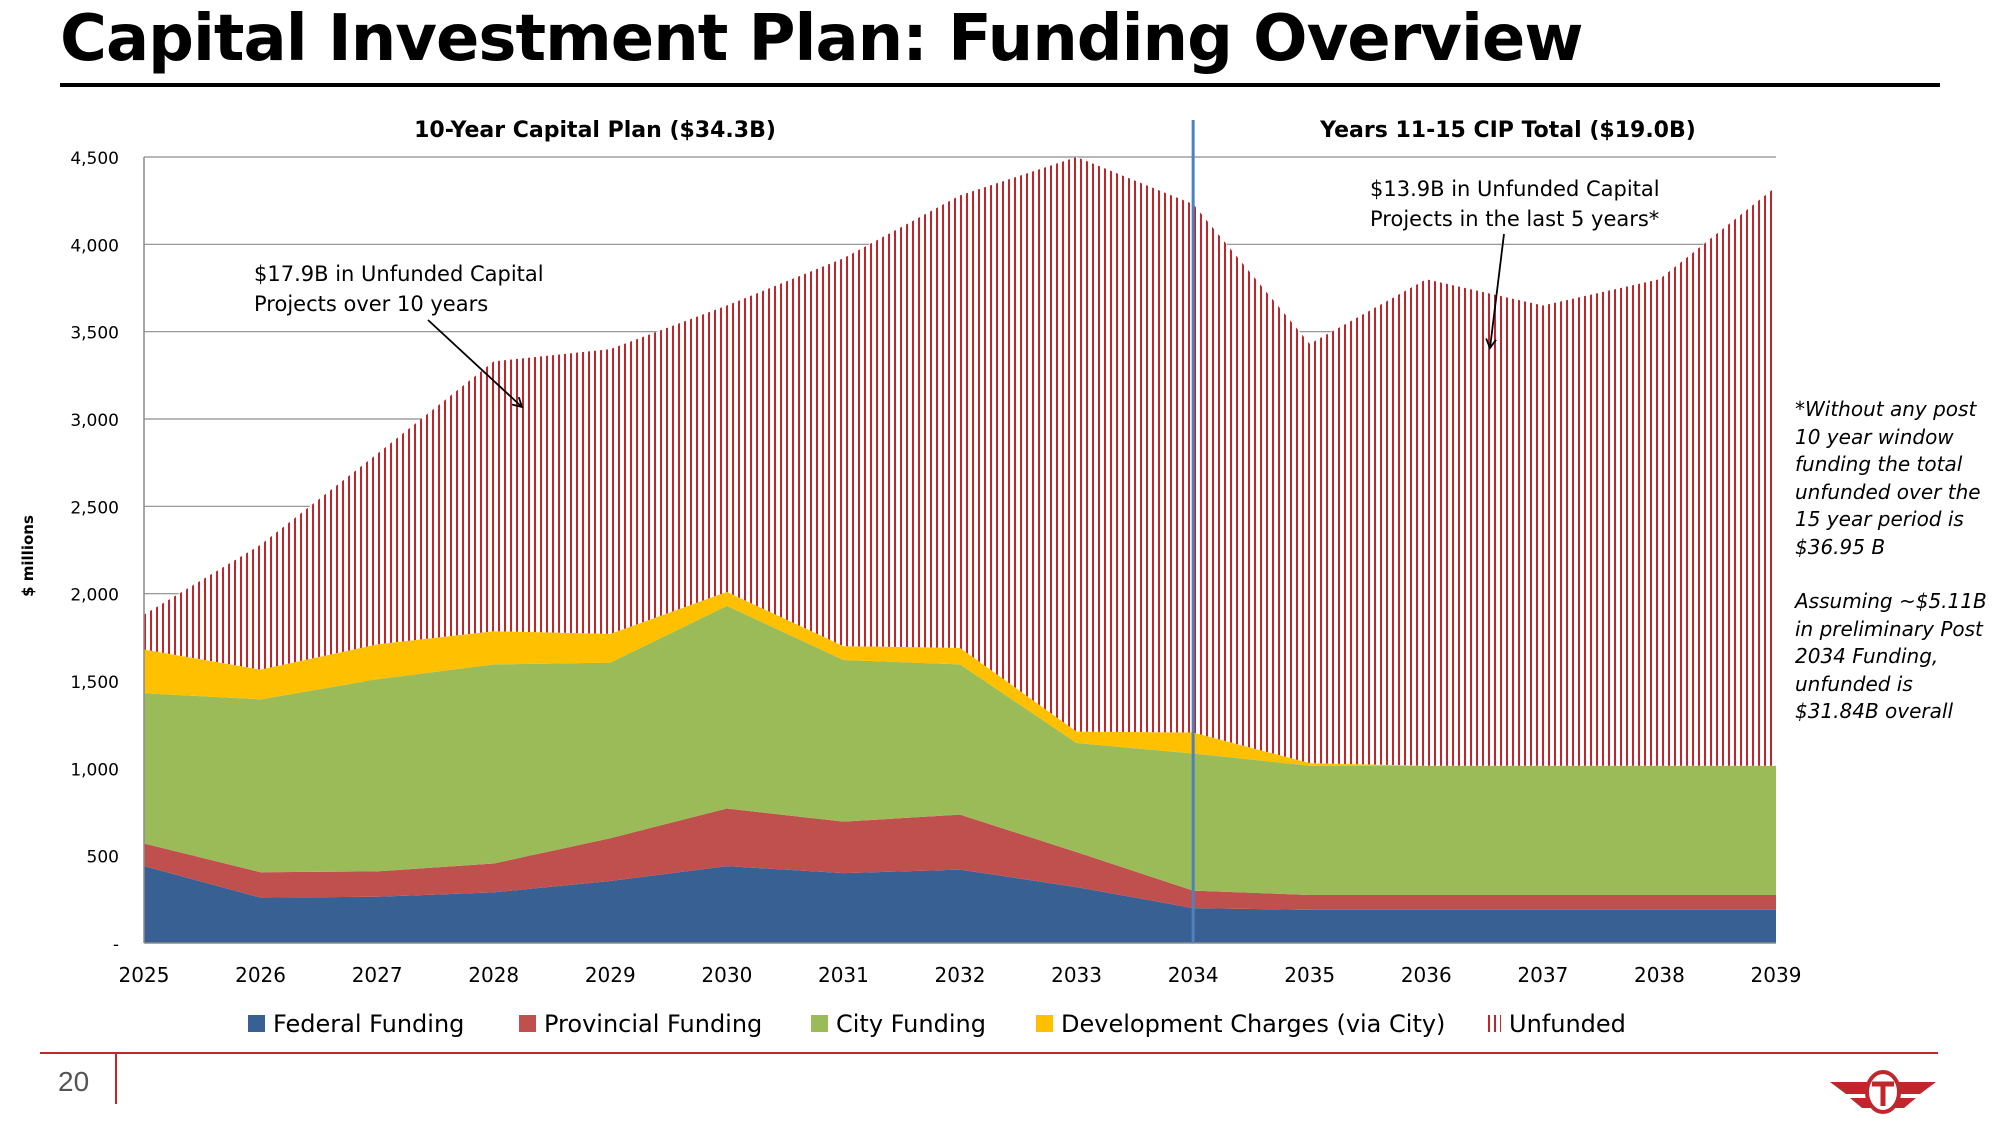 This screenshot has width=1996, height=1128. I want to click on area-provincial-funding, so click(960, 859).